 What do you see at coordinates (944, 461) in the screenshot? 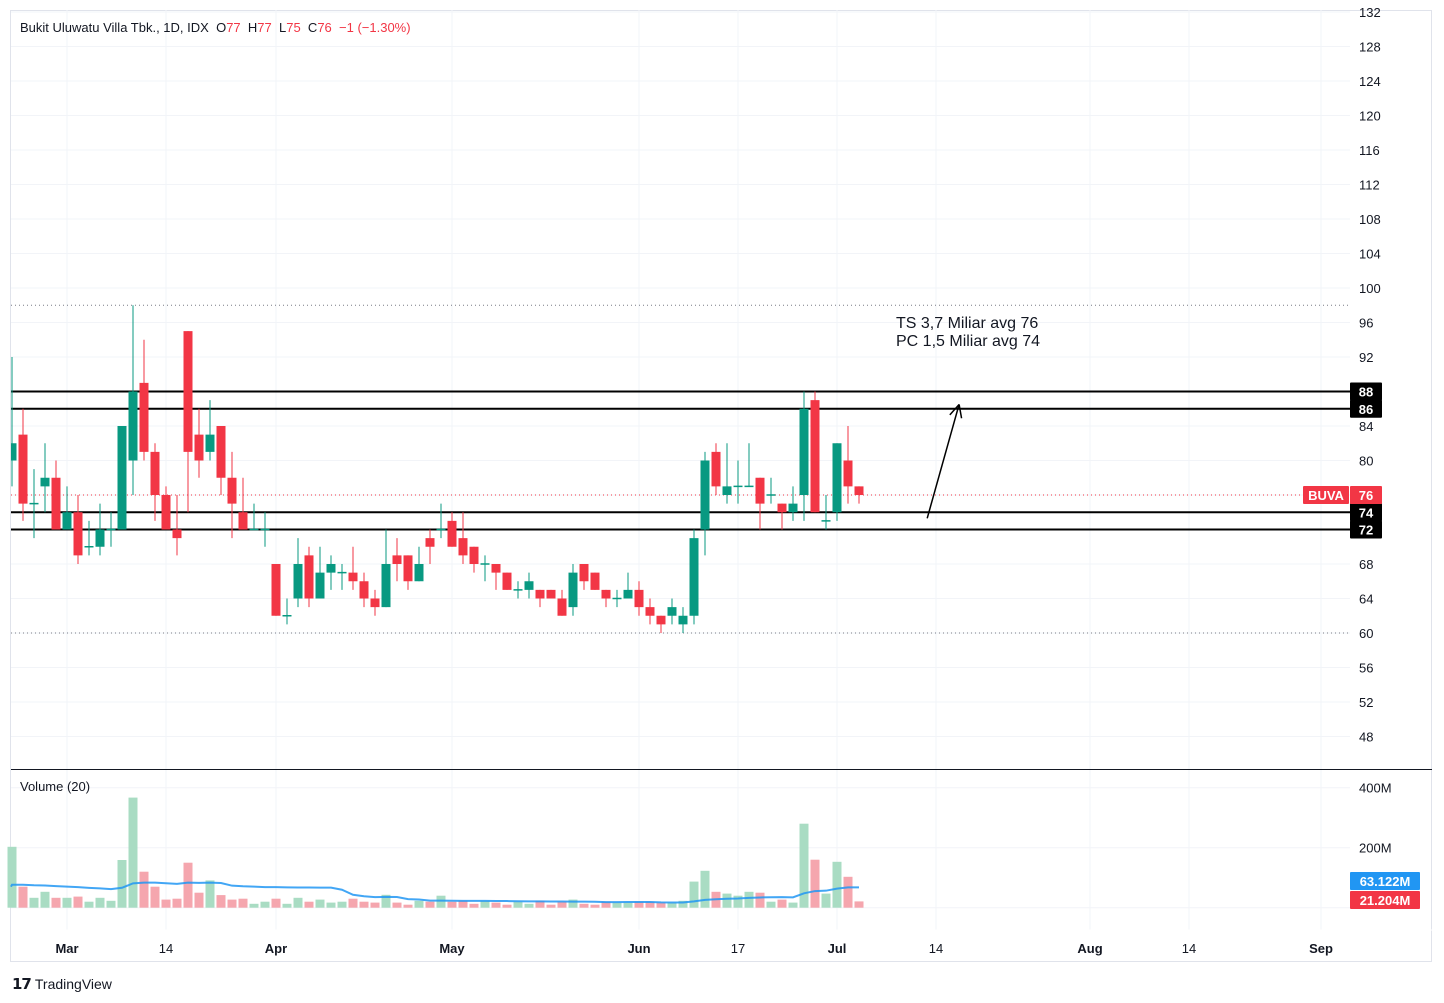
I see `arrow-drawing` at bounding box center [944, 461].